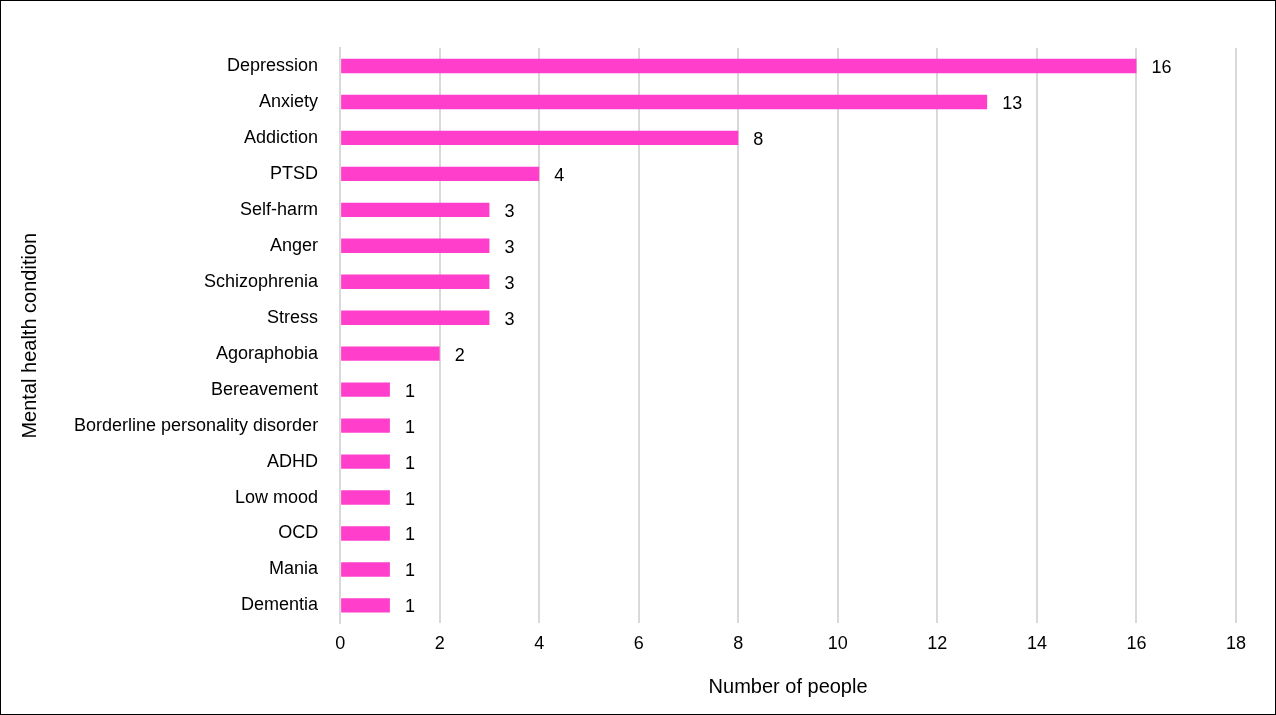 This screenshot has width=1276, height=715. Describe the element at coordinates (268, 352) in the screenshot. I see `y-tick-label: Agoraphobia` at that location.